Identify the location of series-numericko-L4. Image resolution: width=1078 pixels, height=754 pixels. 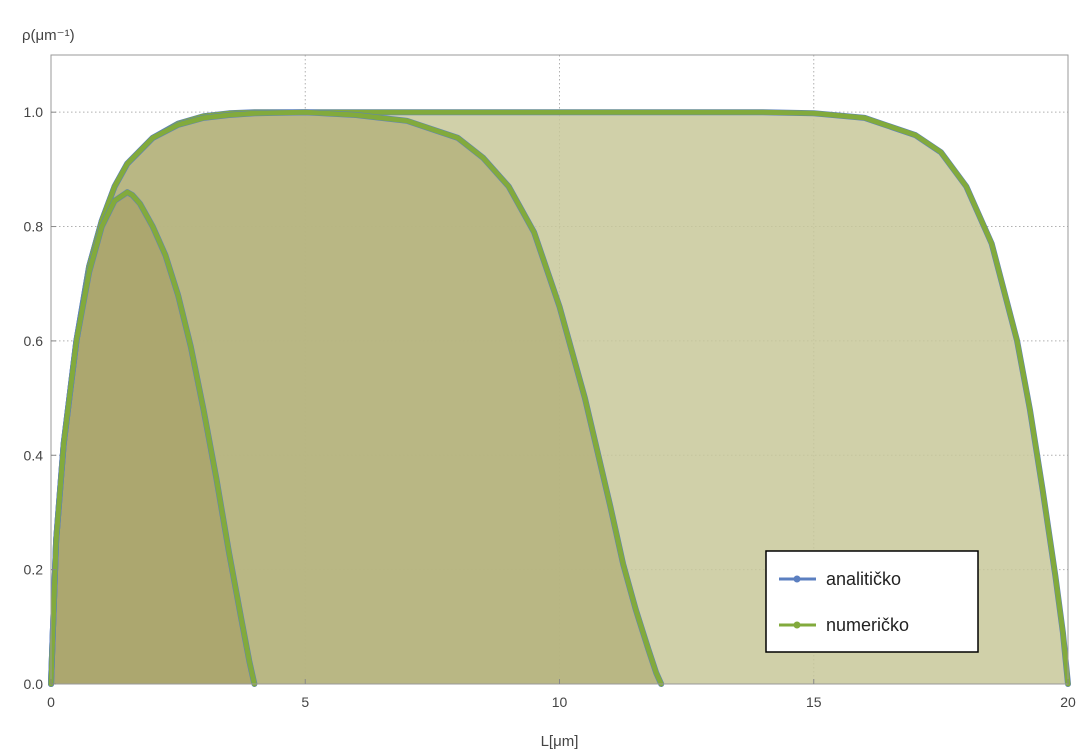
(152, 438).